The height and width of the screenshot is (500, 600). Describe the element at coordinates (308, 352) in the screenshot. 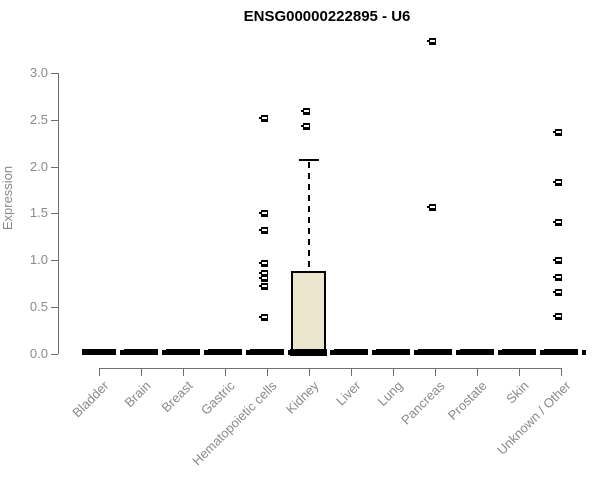

I see `median-bar` at that location.